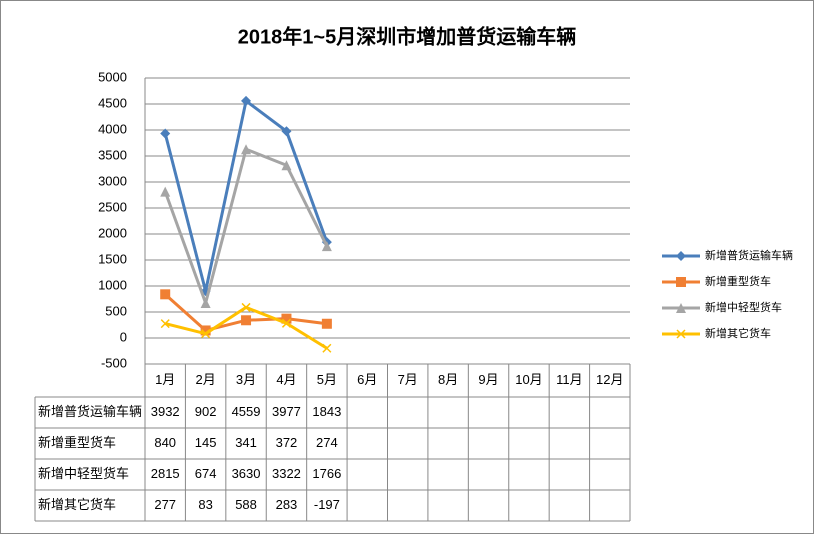 The height and width of the screenshot is (534, 814). I want to click on table-cell: 274, so click(327, 442).